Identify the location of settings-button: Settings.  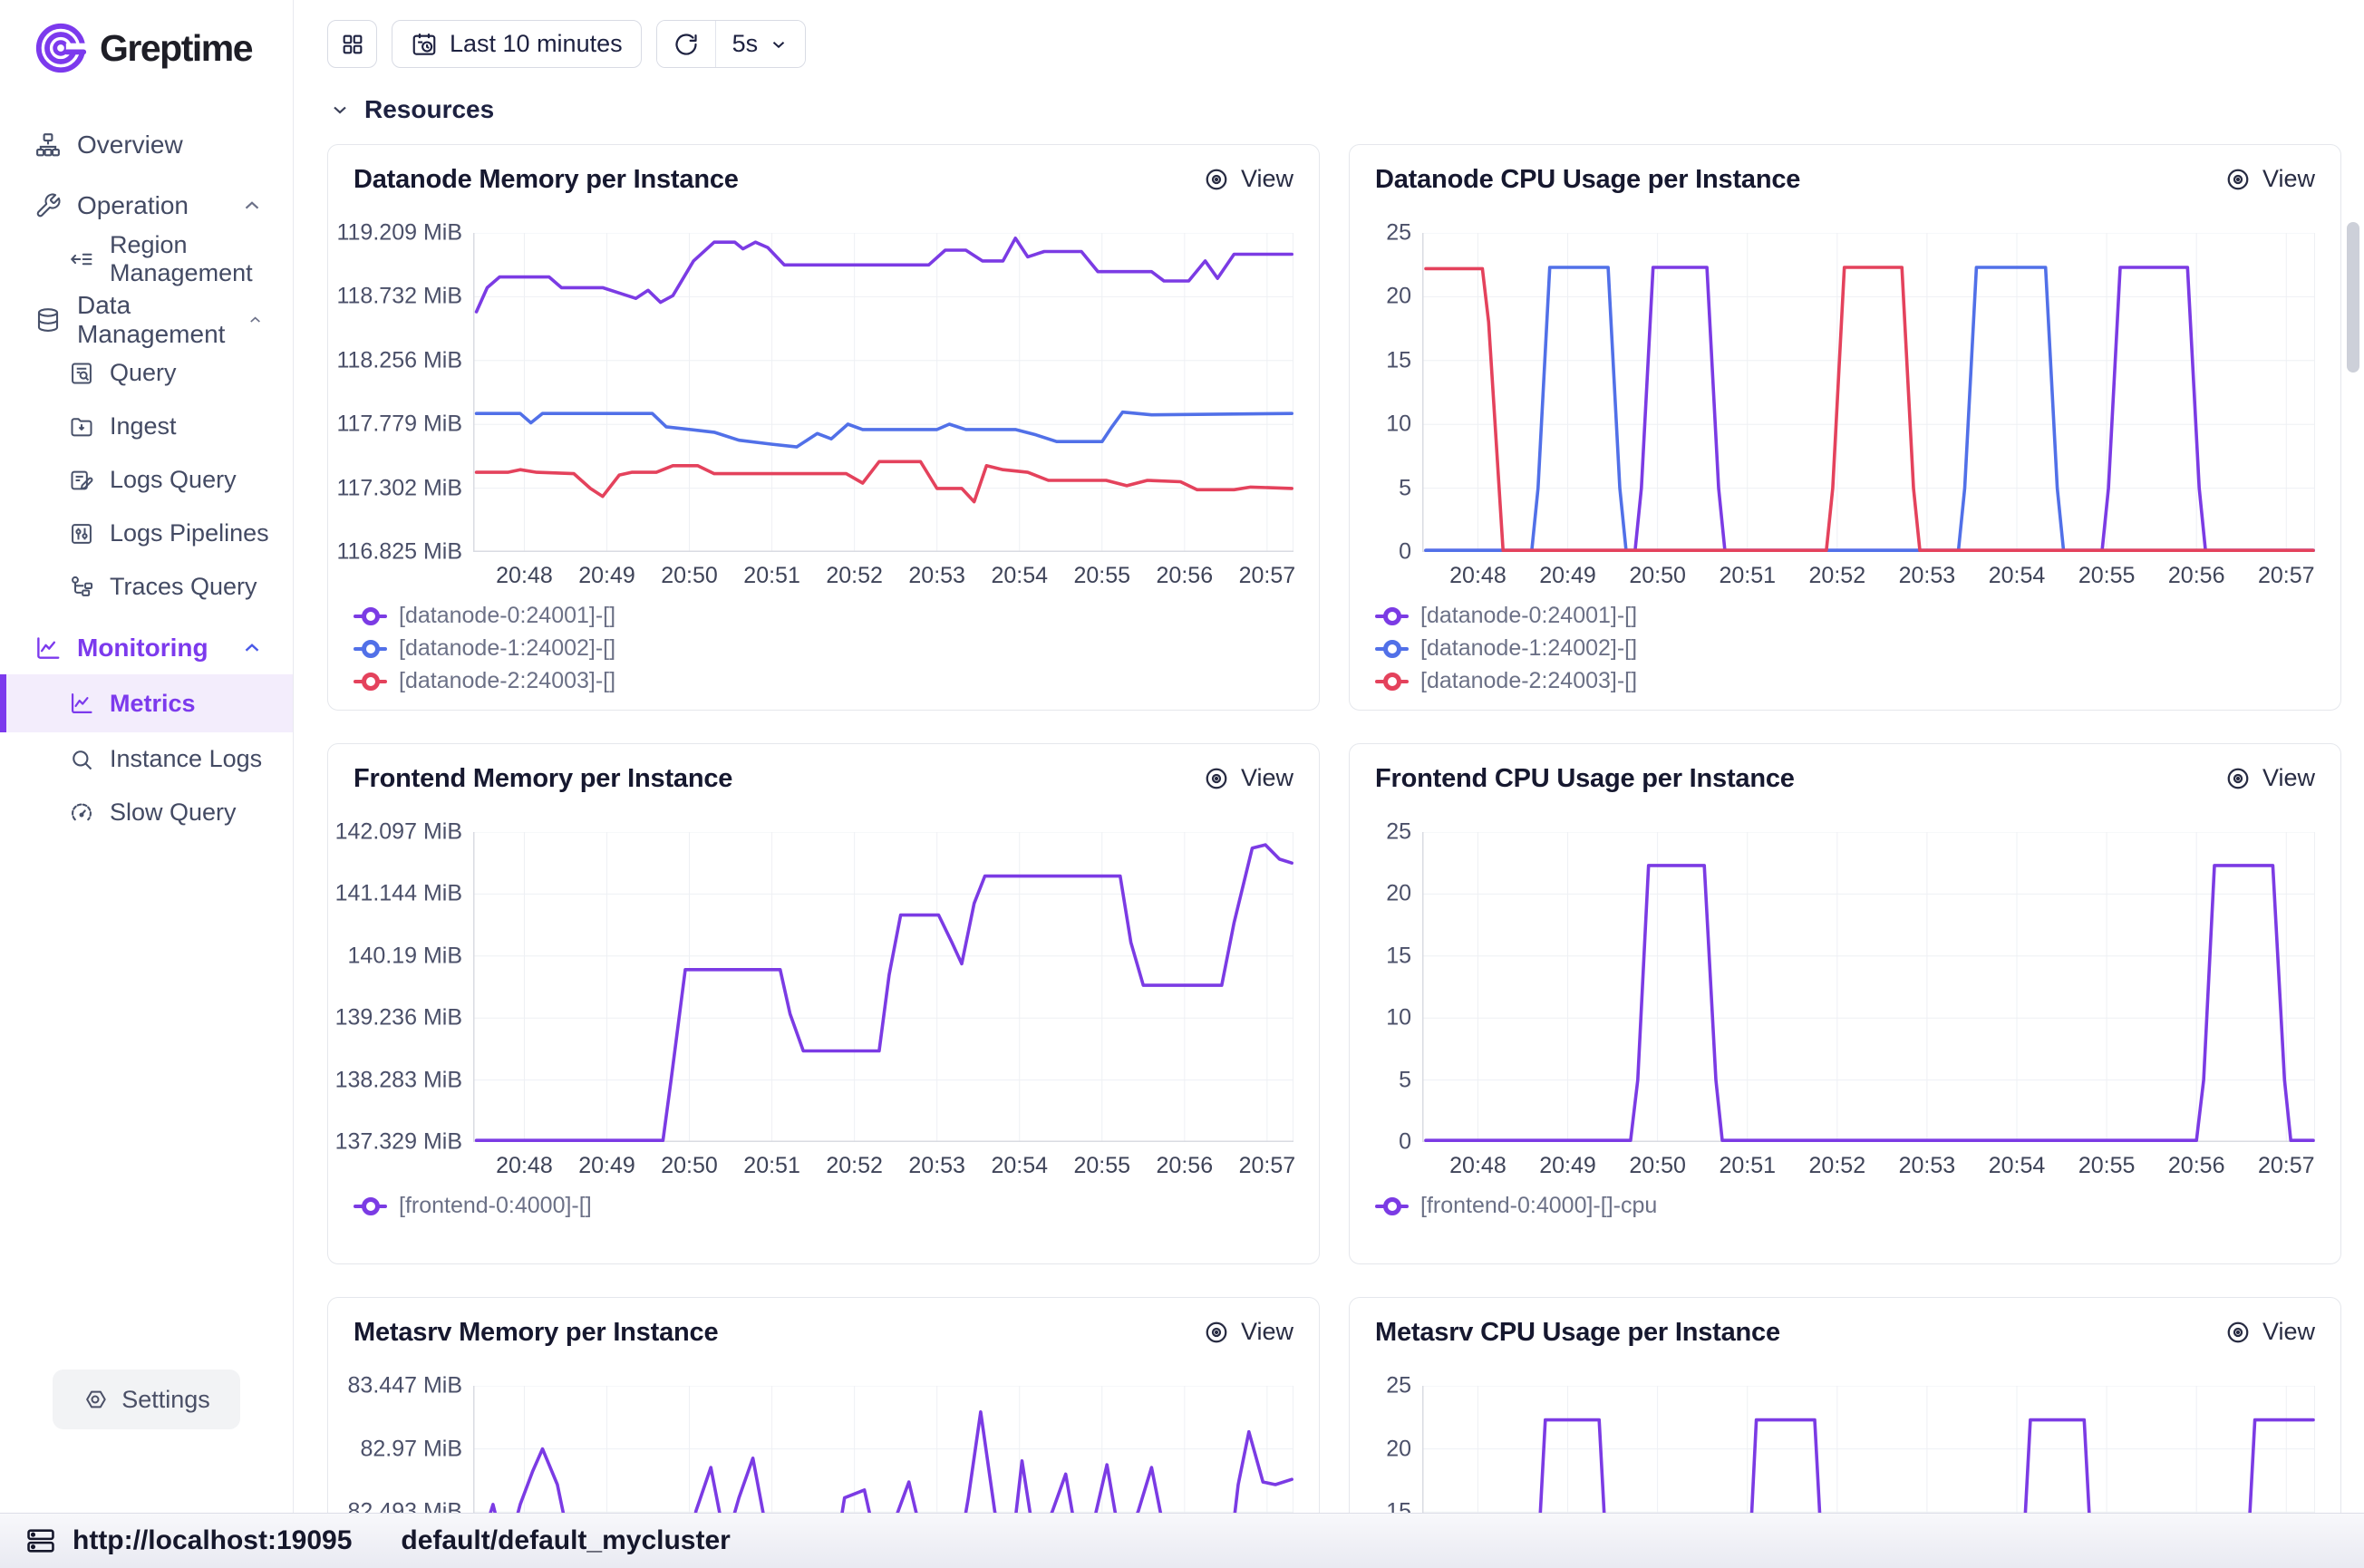
(146, 1399).